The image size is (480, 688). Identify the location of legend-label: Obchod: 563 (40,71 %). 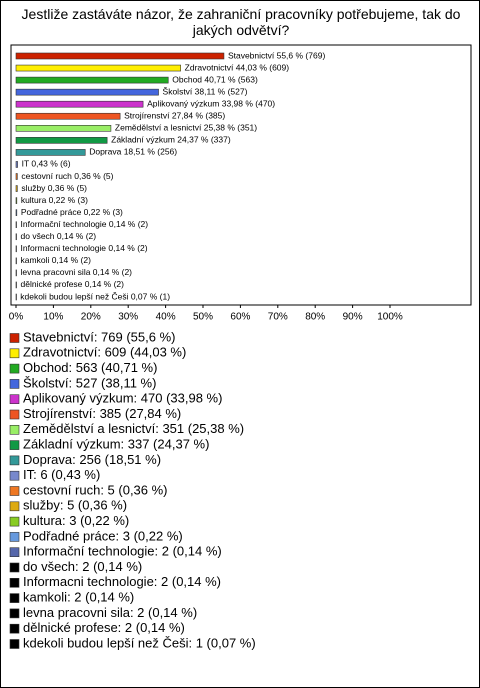
(90, 367).